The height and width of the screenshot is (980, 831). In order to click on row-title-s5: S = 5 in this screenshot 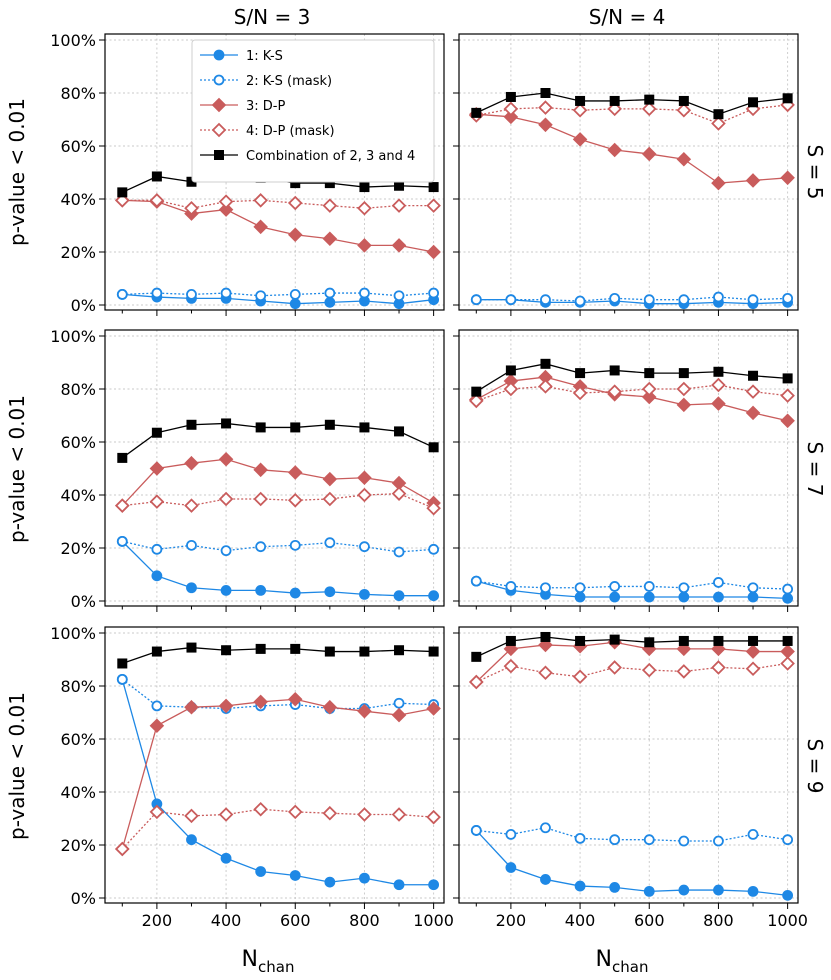, I will do `click(815, 172)`.